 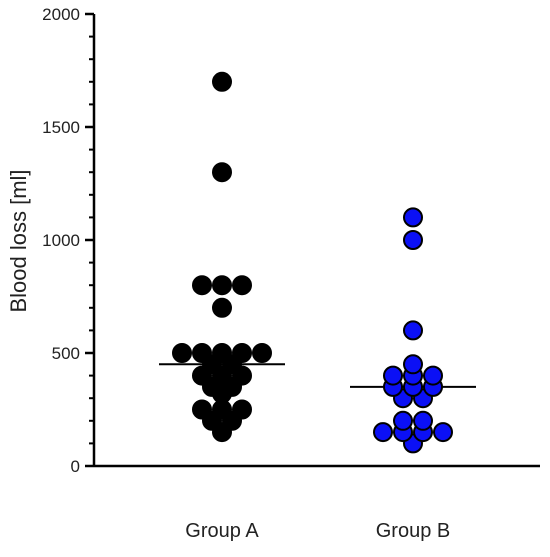 What do you see at coordinates (18, 240) in the screenshot?
I see `y-axis-title: Blood loss [ml]` at bounding box center [18, 240].